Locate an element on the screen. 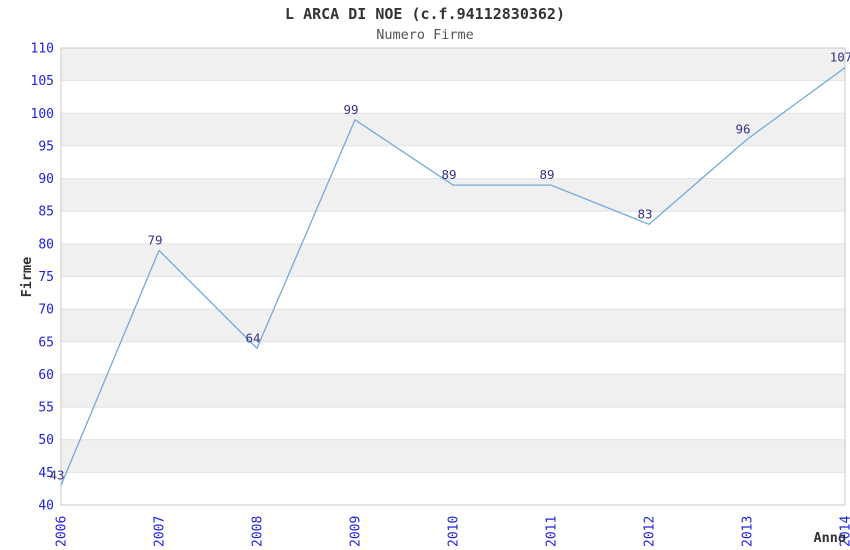 The image size is (850, 550). y-tick-label: 90 is located at coordinates (46, 179).